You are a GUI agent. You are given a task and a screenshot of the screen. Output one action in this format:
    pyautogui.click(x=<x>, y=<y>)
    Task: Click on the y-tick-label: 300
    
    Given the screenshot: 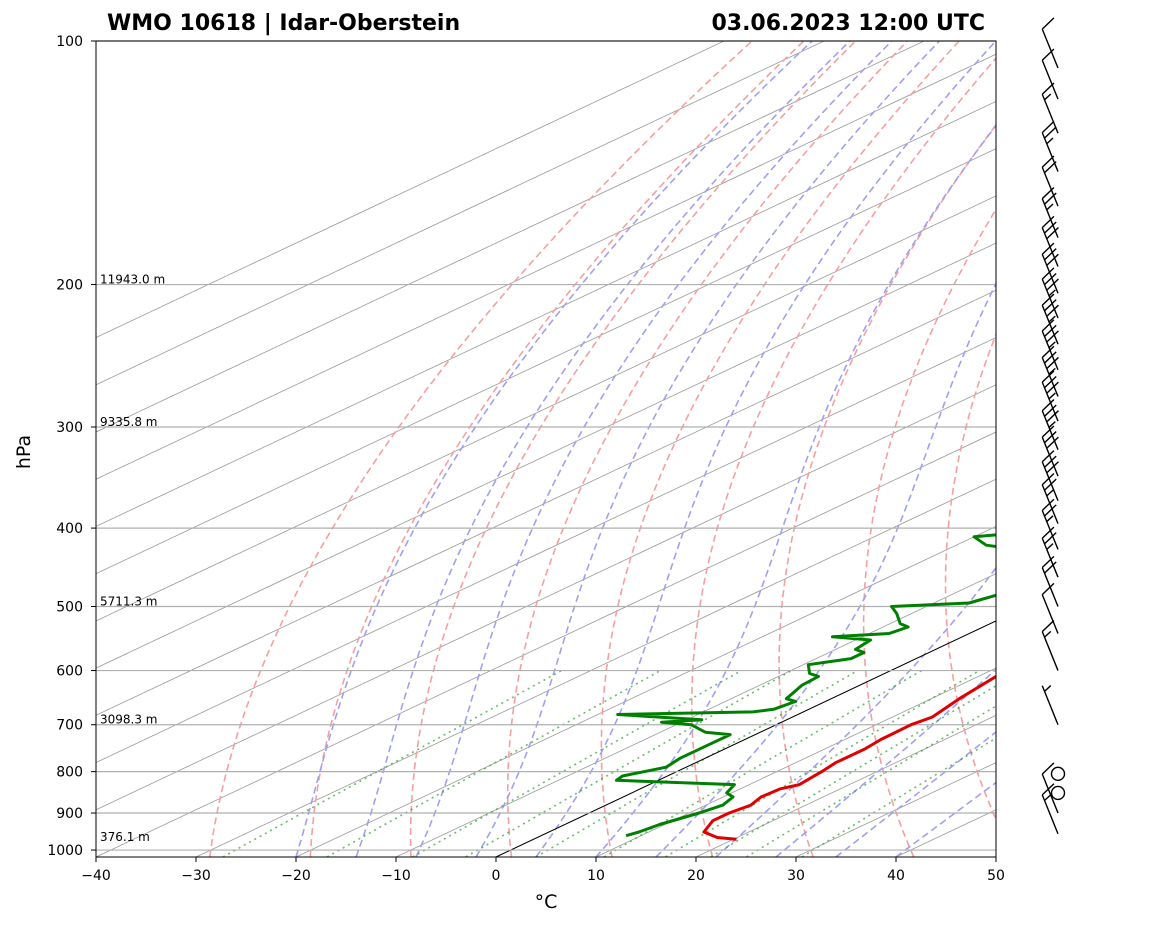 What is the action you would take?
    pyautogui.click(x=69, y=428)
    